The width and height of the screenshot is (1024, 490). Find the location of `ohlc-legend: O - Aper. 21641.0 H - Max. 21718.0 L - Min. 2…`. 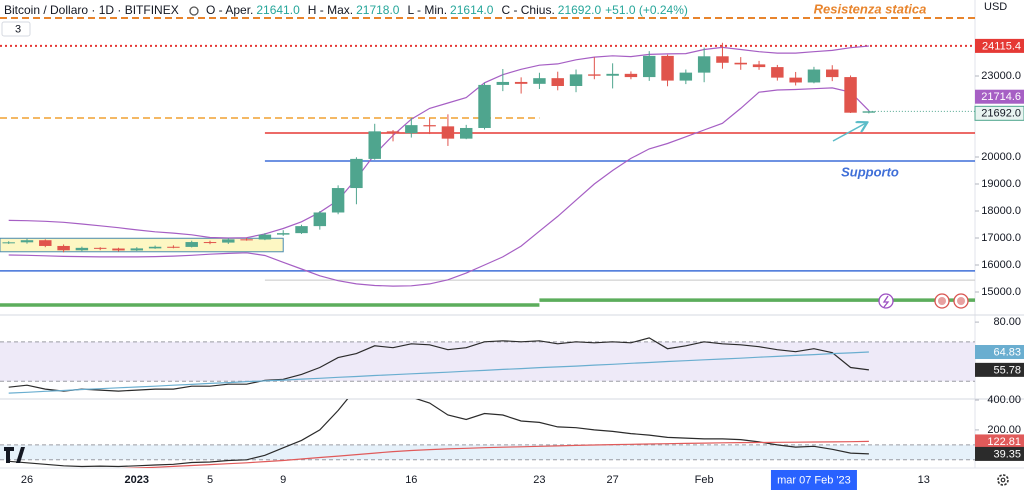

ohlc-legend: O - Aper. 21641.0 H - Max. 21718.0 L - Min. 2… is located at coordinates (447, 10).